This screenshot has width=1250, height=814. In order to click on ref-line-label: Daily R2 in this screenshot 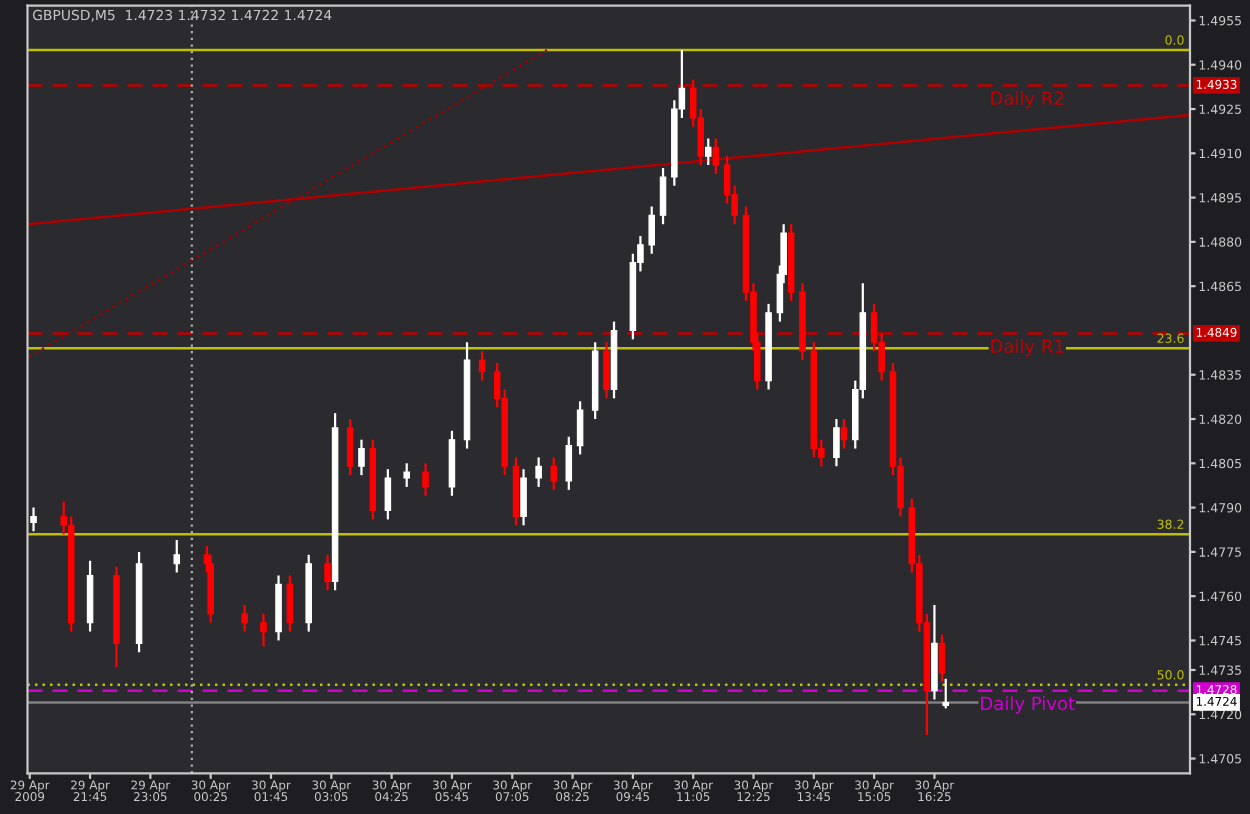, I will do `click(1027, 99)`.